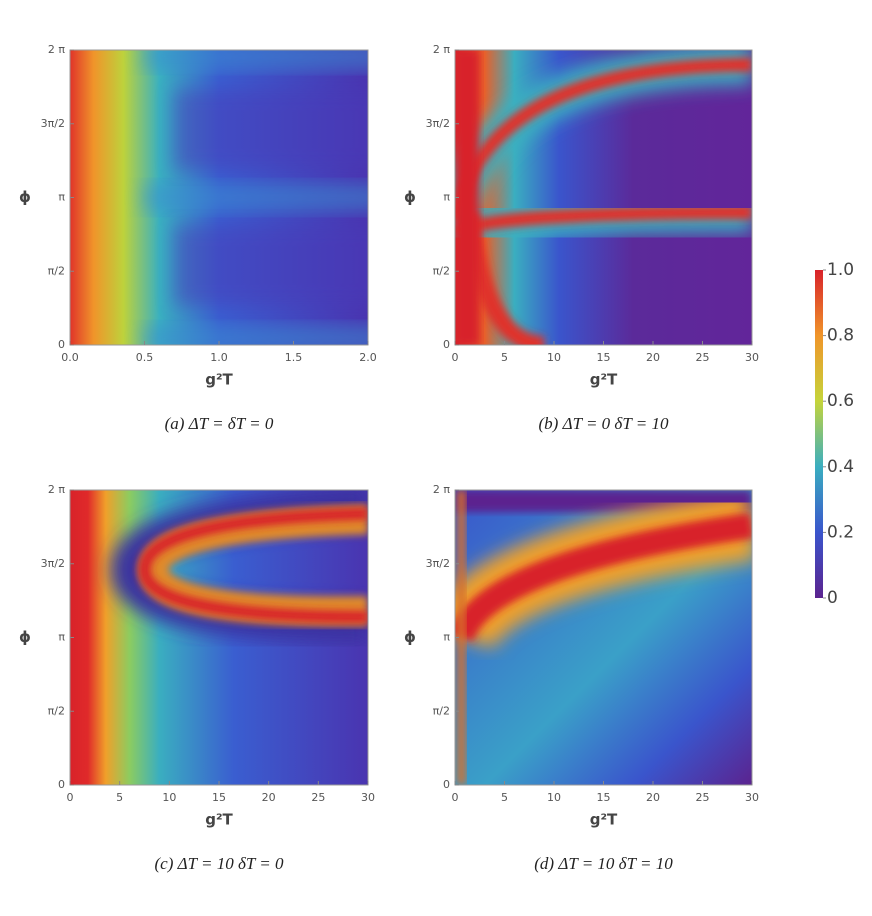 This screenshot has height=916, width=872. What do you see at coordinates (840, 532) in the screenshot?
I see `colorbar-label: 0.2` at bounding box center [840, 532].